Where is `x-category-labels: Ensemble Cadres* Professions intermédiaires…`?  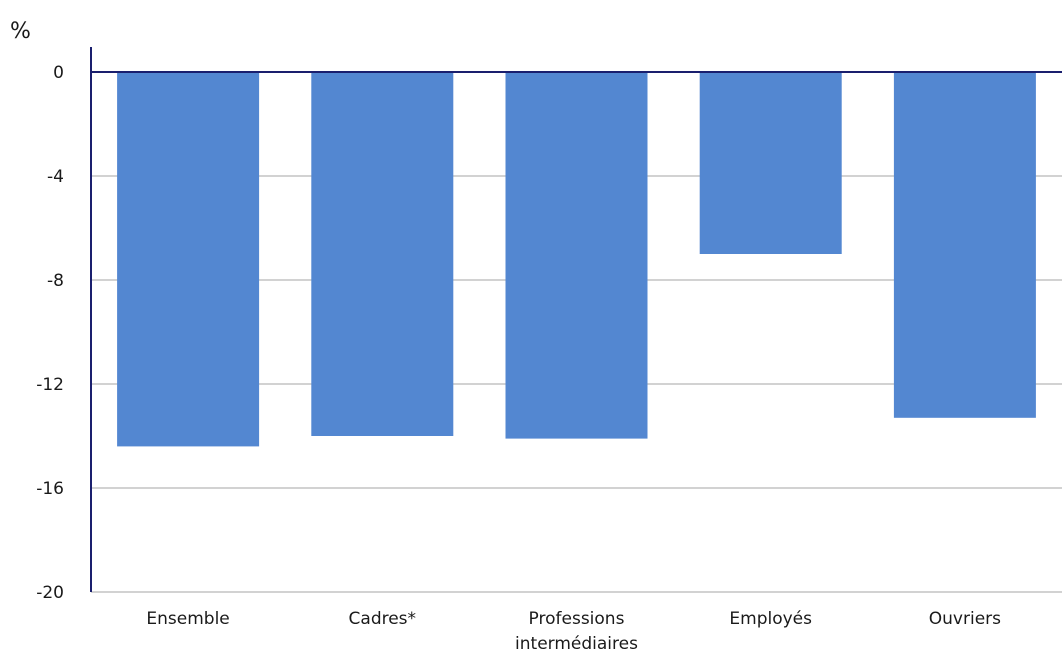 x-category-labels: Ensemble Cadres* Professions intermédiaires… is located at coordinates (573, 631).